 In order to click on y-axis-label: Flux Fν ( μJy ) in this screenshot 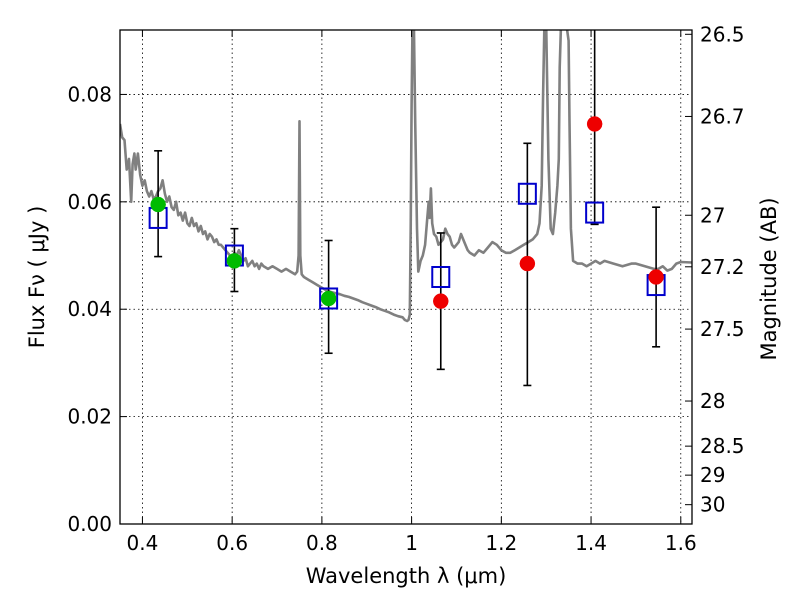, I will do `click(37, 277)`.